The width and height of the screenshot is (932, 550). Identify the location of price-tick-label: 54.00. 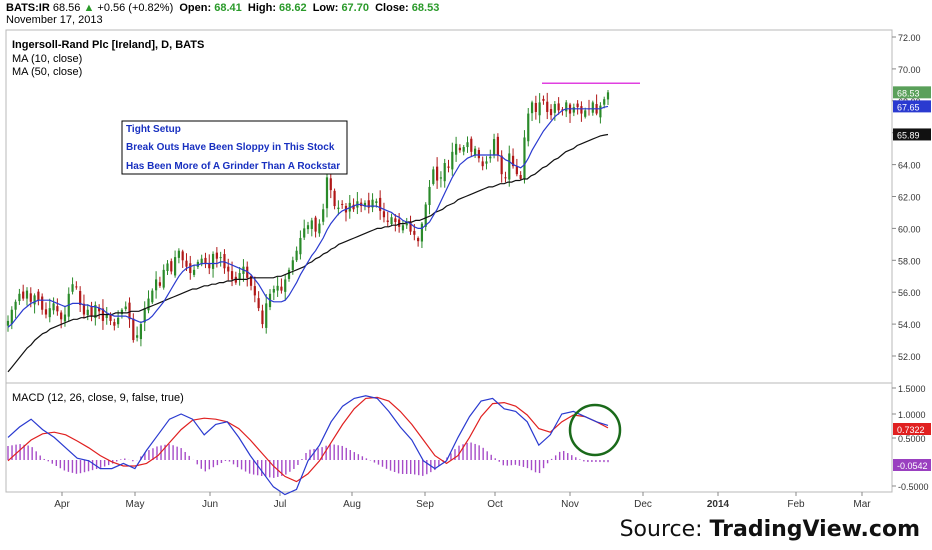
(909, 325).